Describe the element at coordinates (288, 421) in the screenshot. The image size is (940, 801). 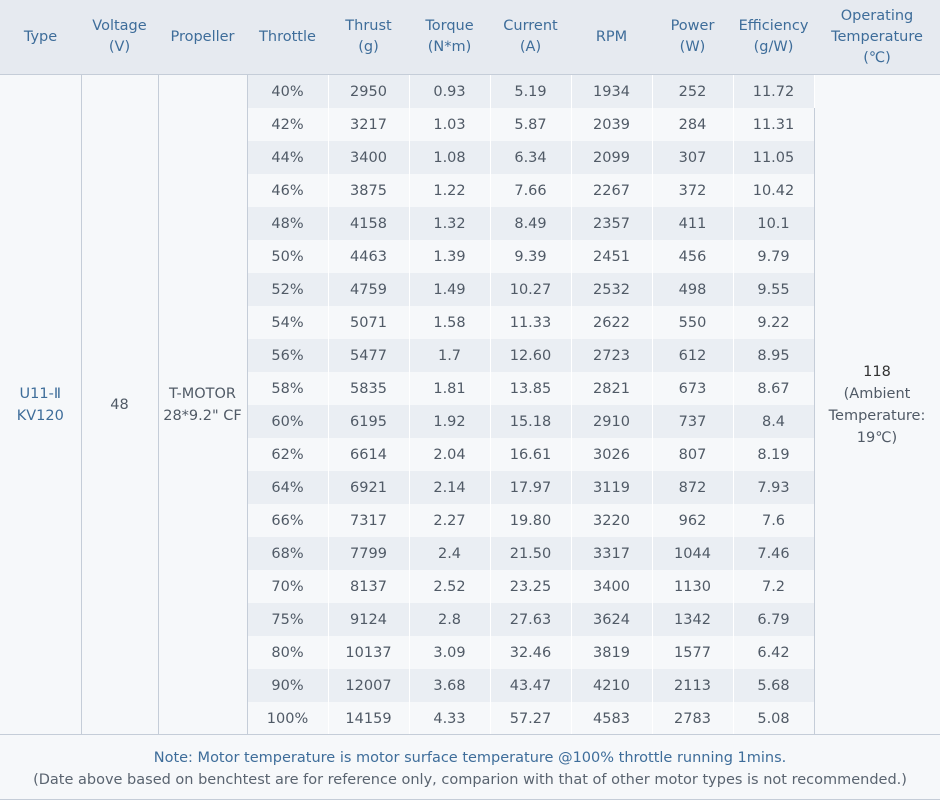
I see `cell-throttle: 60%` at that location.